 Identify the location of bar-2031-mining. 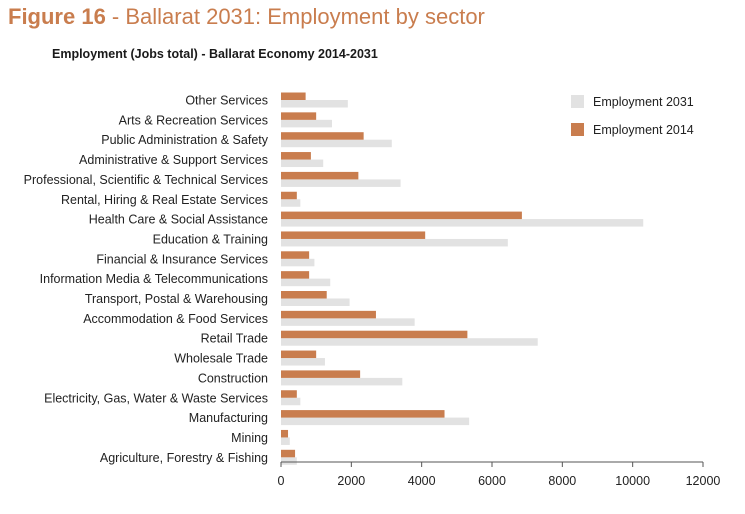
(285, 441).